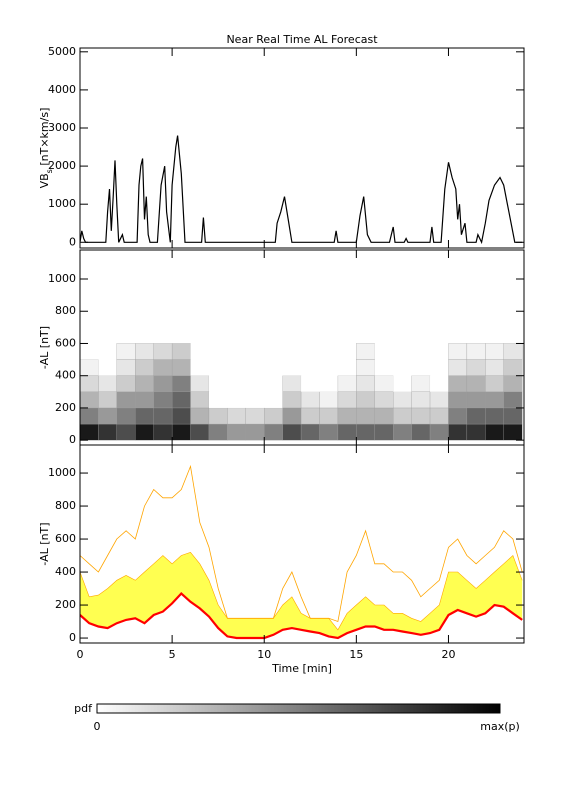 The image size is (576, 792). I want to click on y-tick-label: 400, so click(65, 375).